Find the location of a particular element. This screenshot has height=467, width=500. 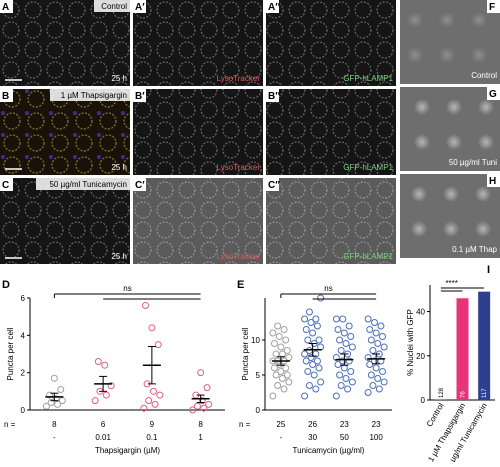

x-tick-label: 1 is located at coordinates (200, 437).